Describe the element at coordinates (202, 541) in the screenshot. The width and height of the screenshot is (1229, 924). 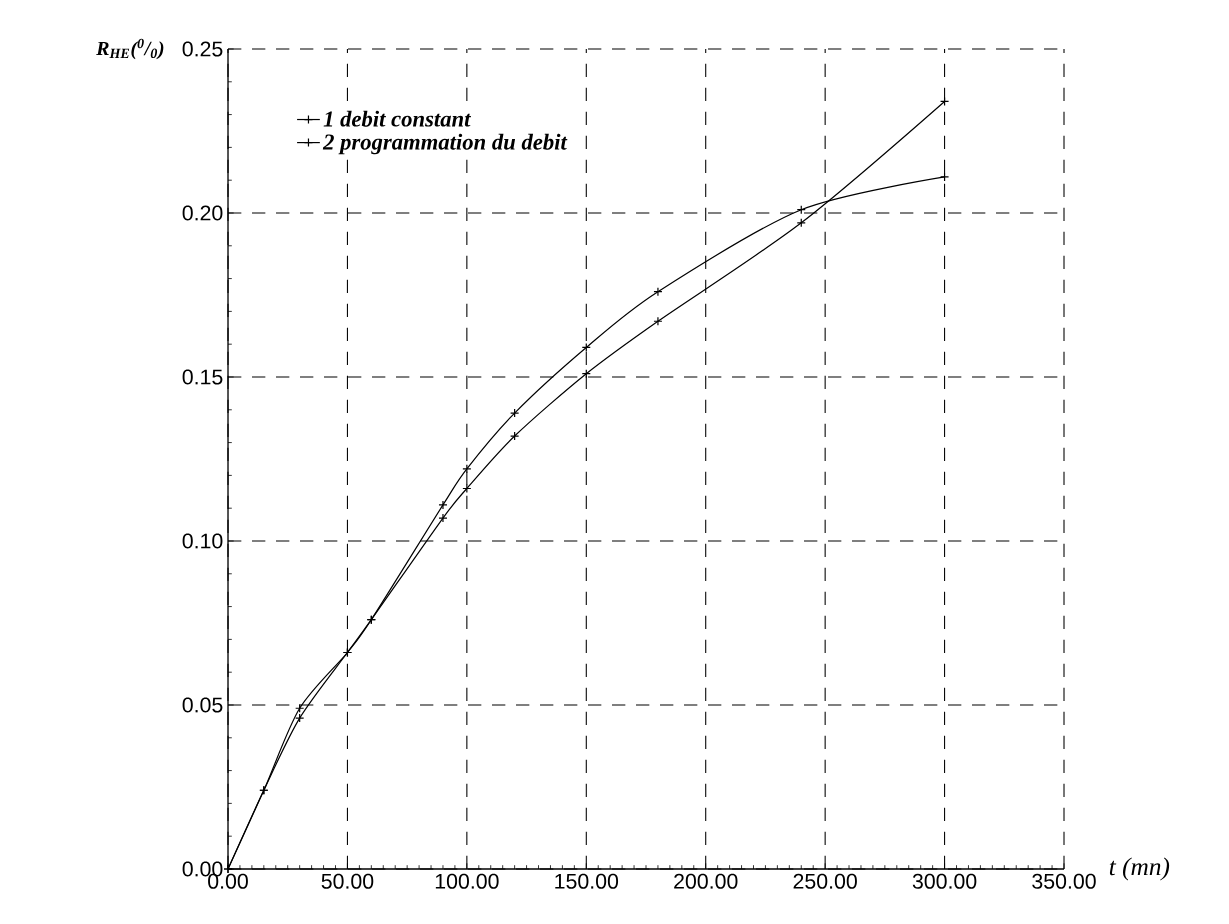
I see `y-tick-label: 0.10` at that location.